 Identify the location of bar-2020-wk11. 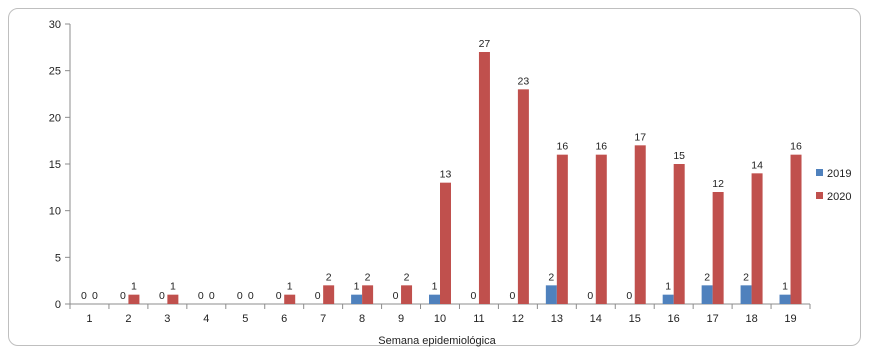
(484, 178).